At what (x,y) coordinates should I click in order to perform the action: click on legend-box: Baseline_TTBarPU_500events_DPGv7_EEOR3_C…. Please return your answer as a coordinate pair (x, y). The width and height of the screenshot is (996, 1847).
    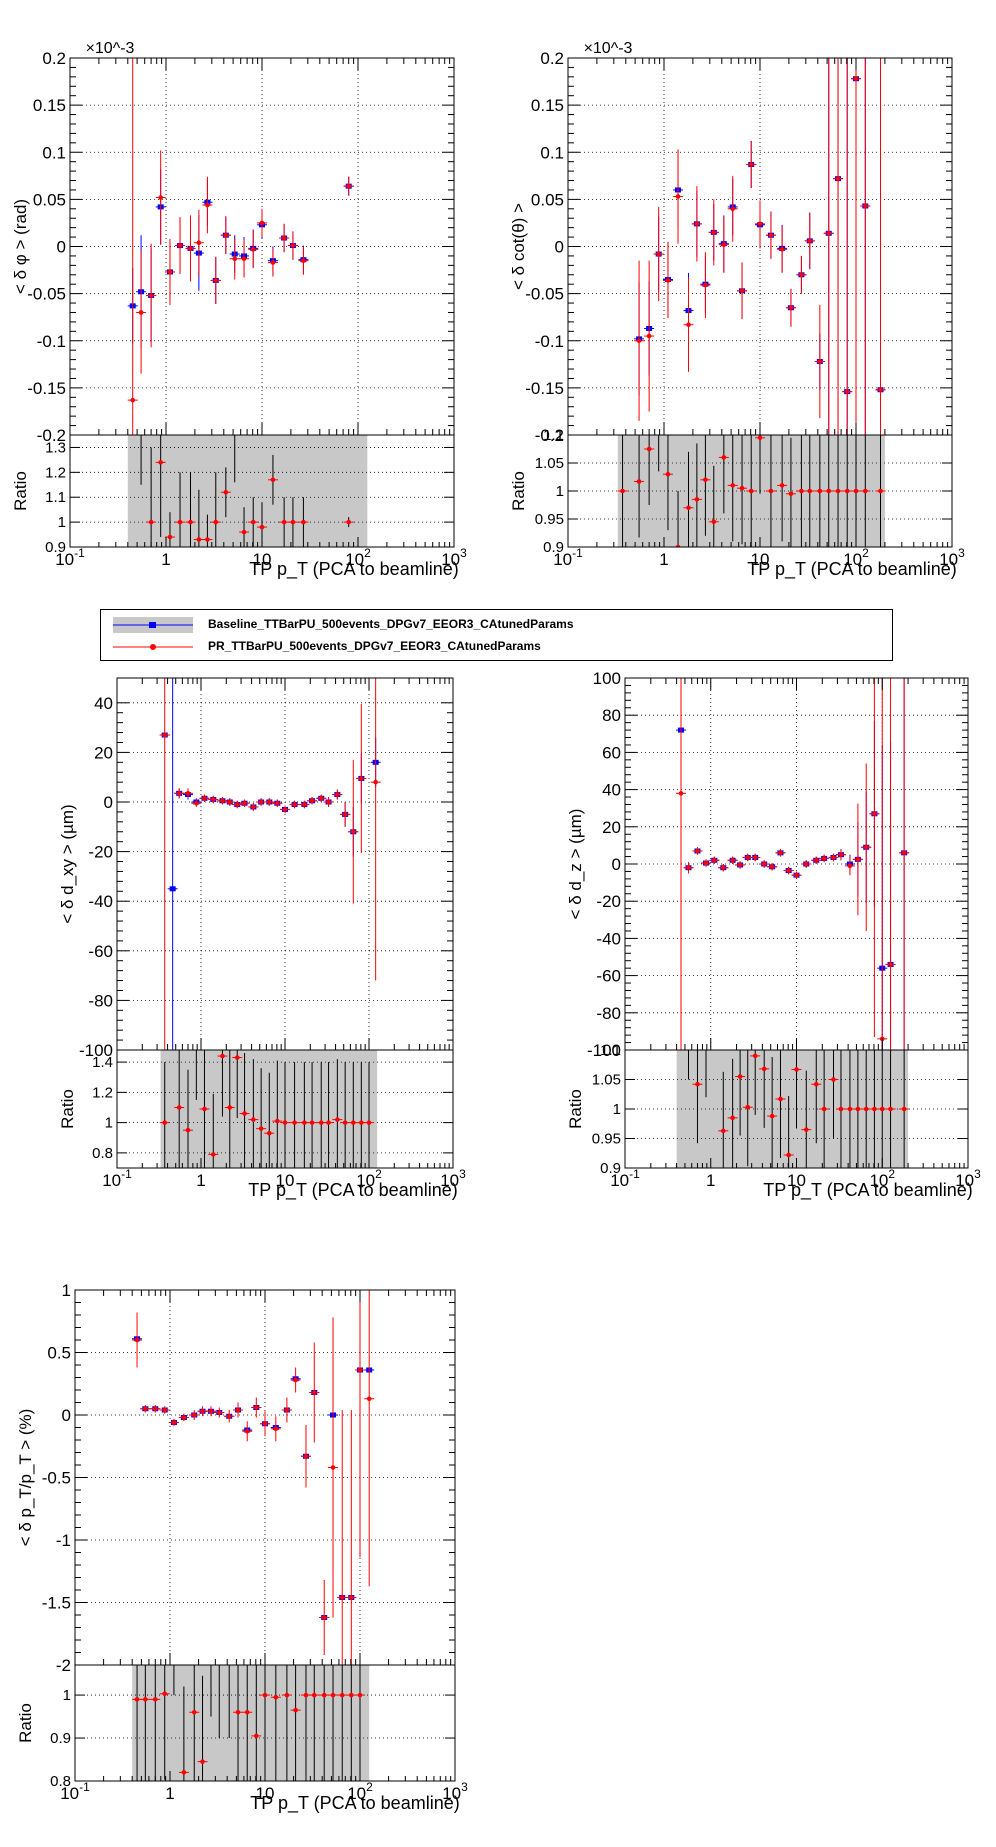
    Looking at the image, I should click on (496, 635).